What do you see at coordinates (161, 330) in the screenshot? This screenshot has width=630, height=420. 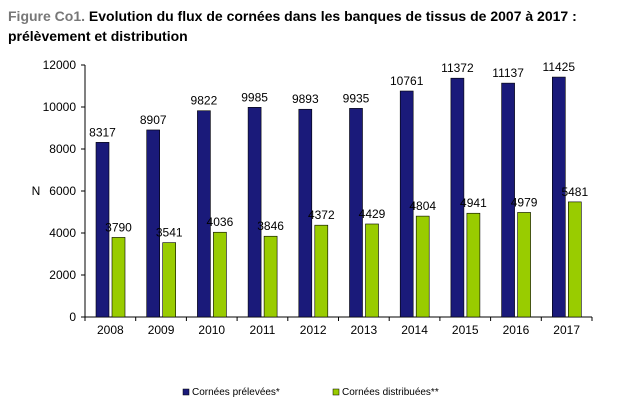 I see `x-tick-label: 2009` at bounding box center [161, 330].